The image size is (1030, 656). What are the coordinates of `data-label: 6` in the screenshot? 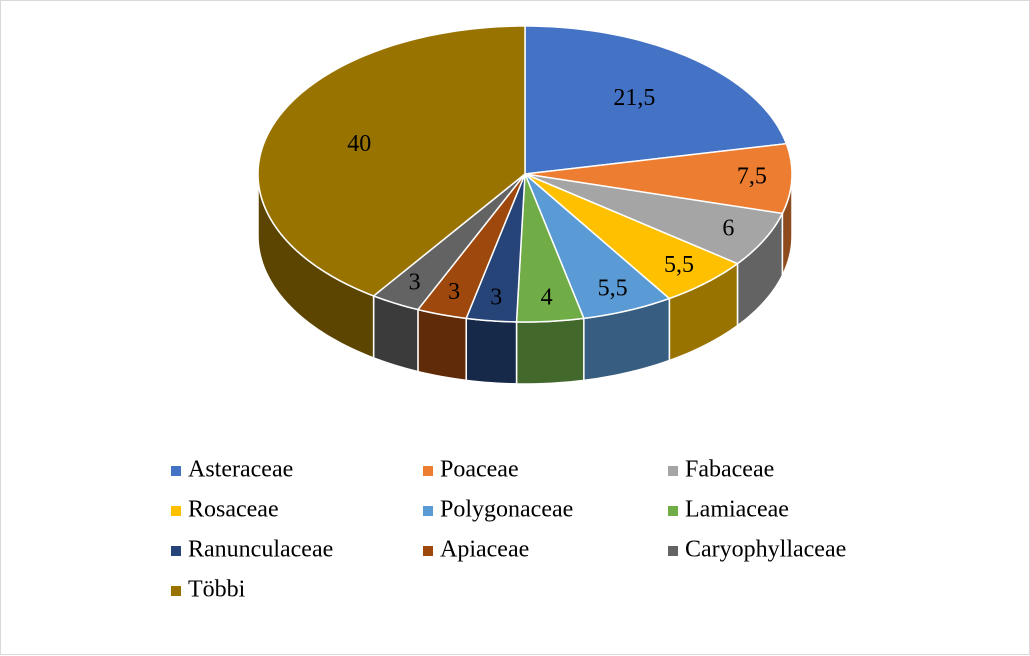 It's located at (728, 228).